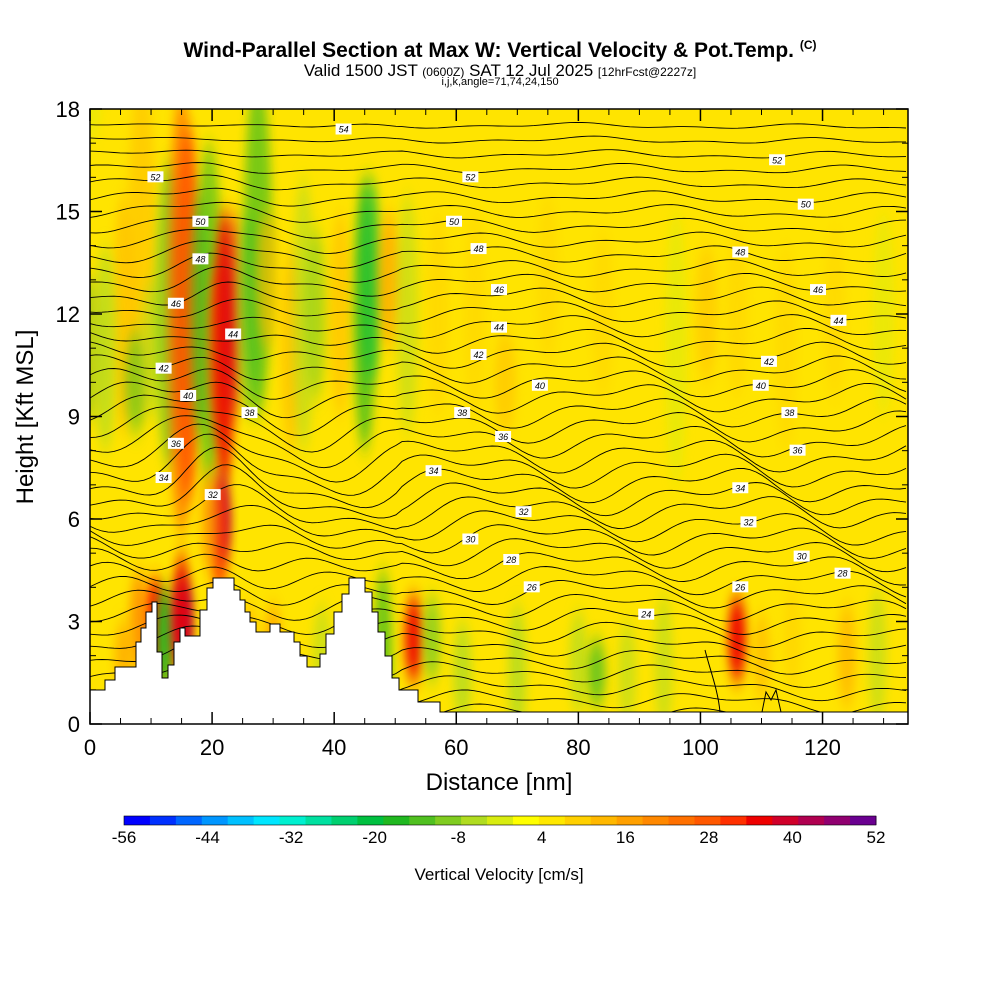  Describe the element at coordinates (647, 72) in the screenshot. I see `forecast-label: [12hrFcst@2227z]` at that location.